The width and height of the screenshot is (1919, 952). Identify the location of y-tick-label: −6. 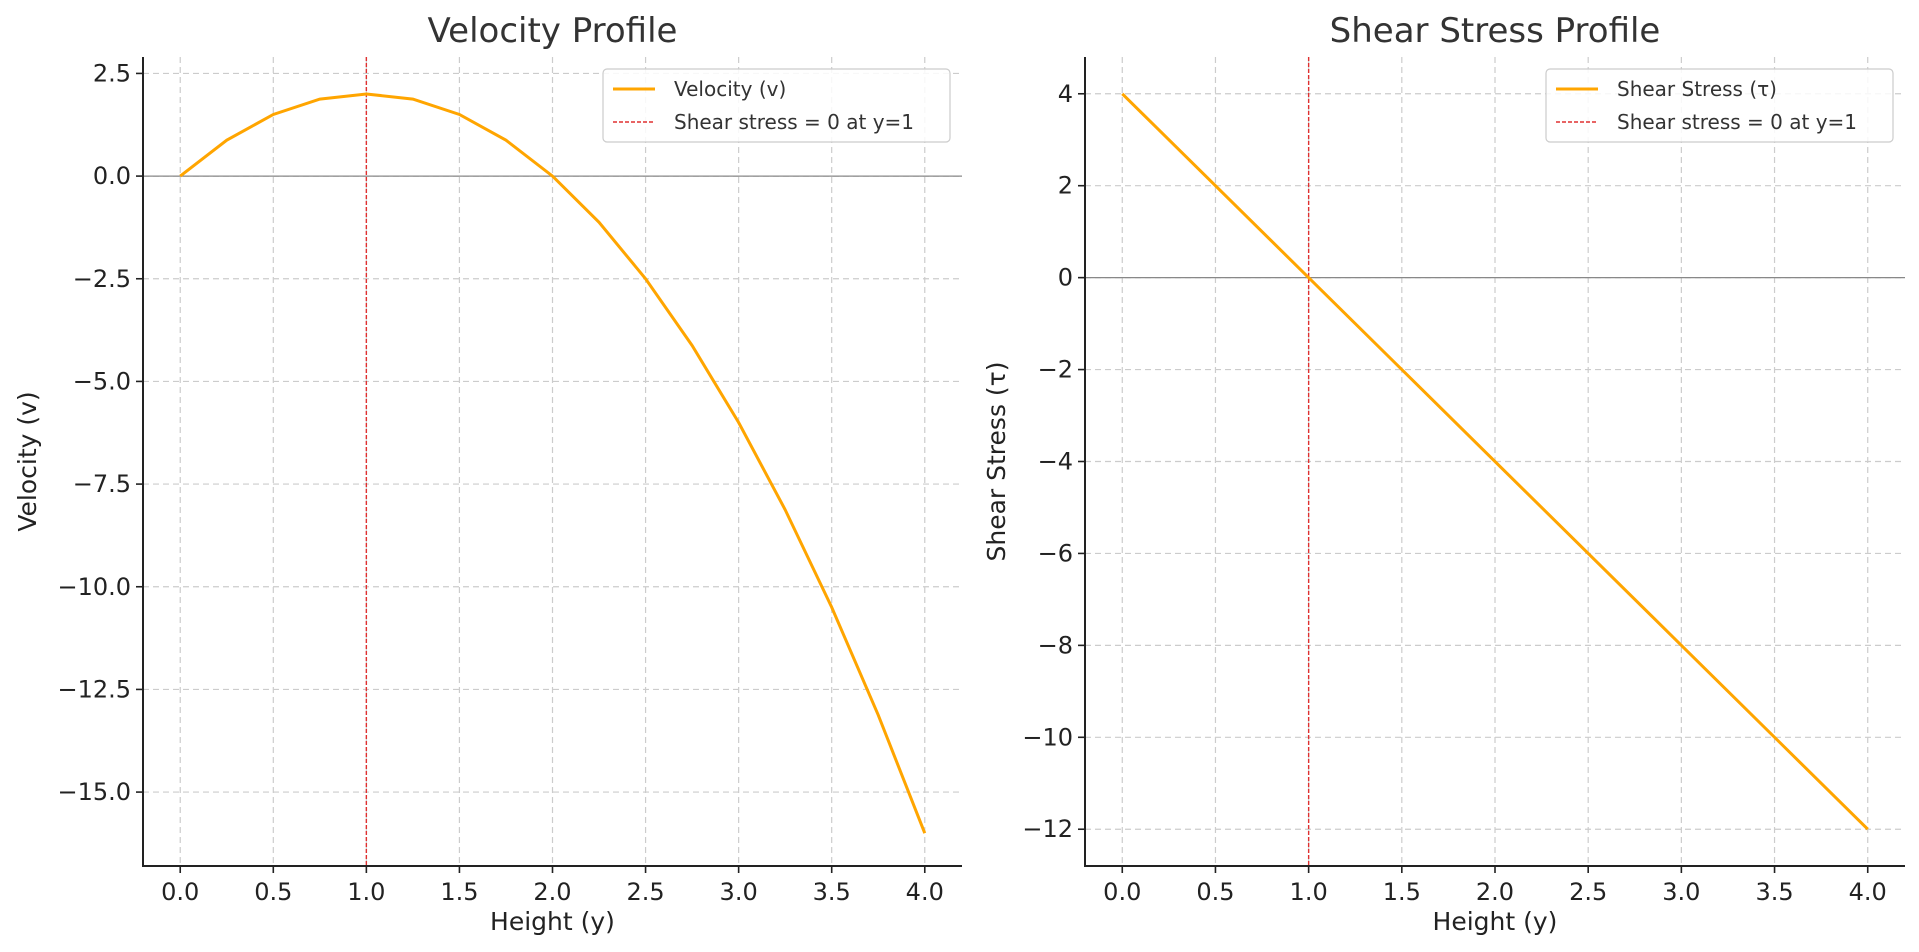
(1055, 553).